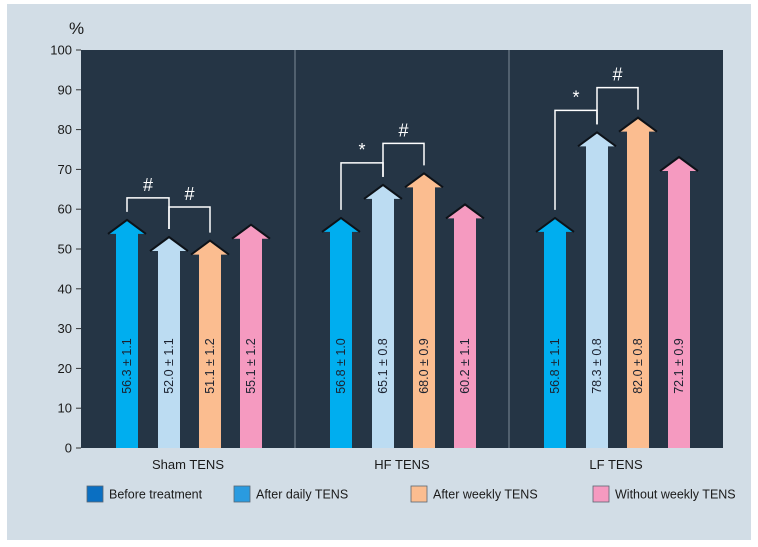  I want to click on data-label: 68.0 ± 0.9, so click(424, 366).